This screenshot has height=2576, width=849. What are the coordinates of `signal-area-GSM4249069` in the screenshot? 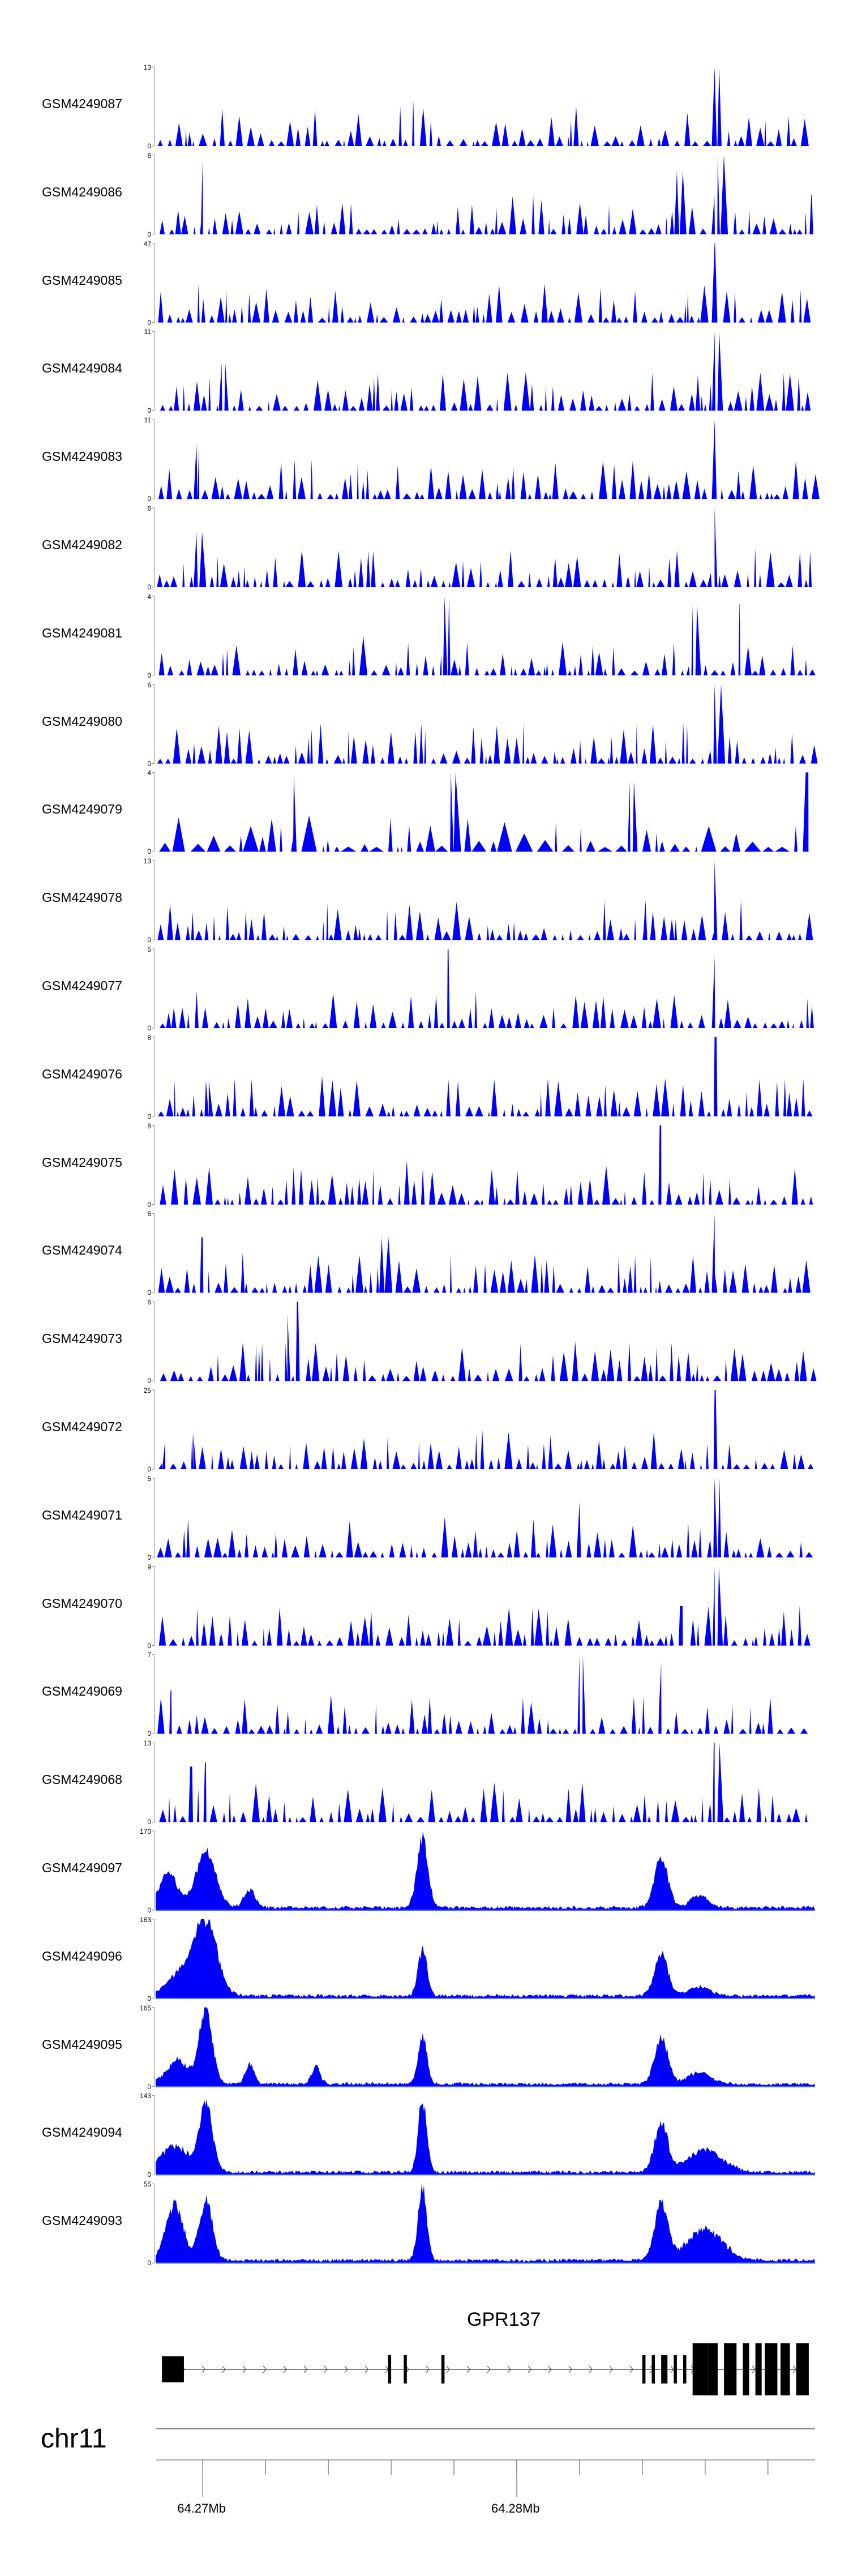 It's located at (485, 1694).